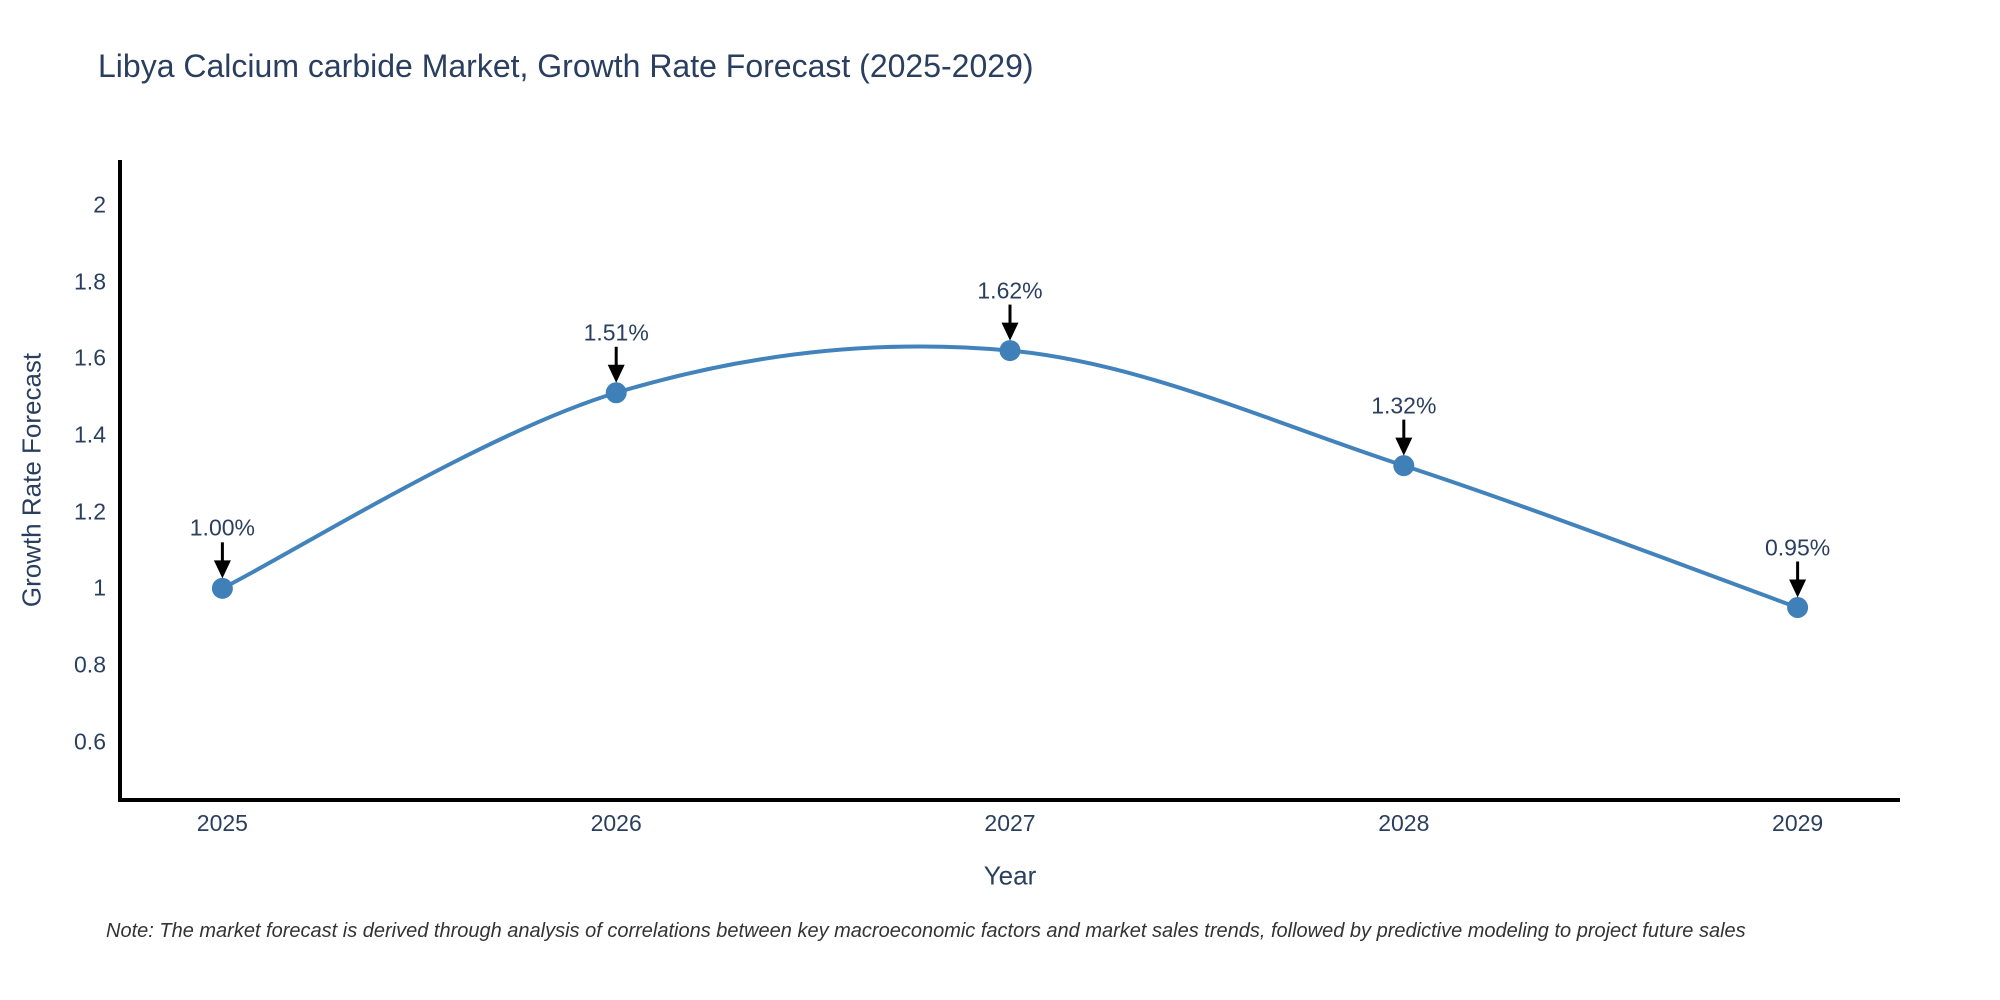 The image size is (2000, 1000). I want to click on x-axis-title: Year, so click(1010, 875).